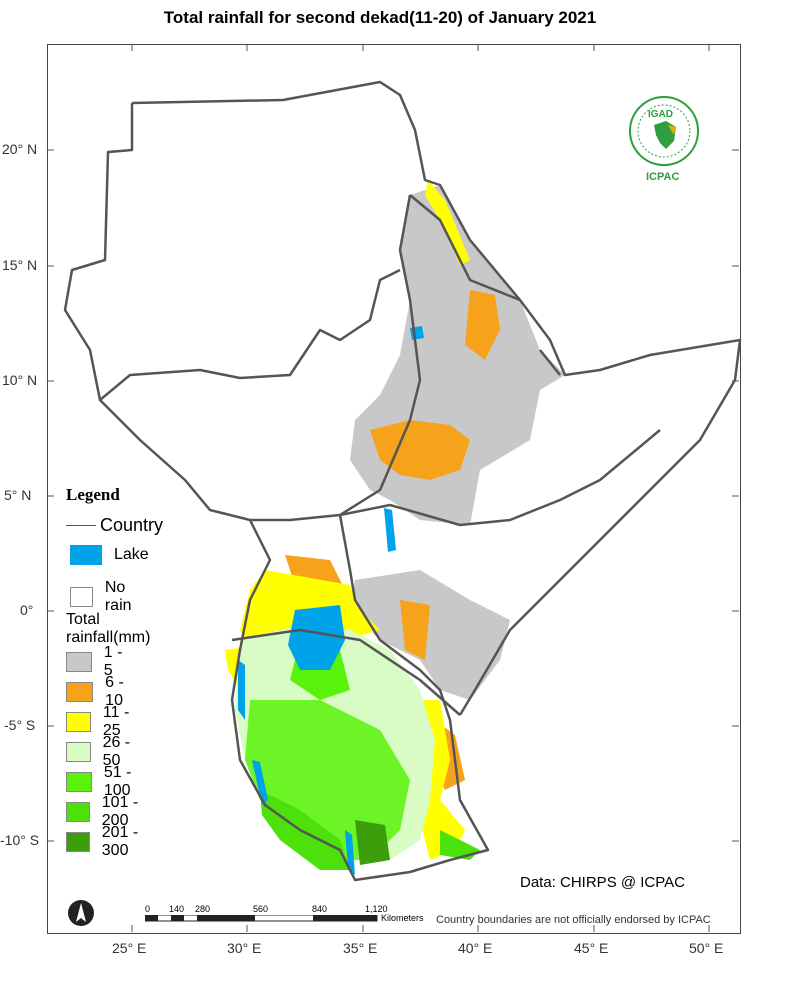 This screenshot has height=981, width=786. Describe the element at coordinates (120, 811) in the screenshot. I see `class-label-6: 101 - 200` at that location.